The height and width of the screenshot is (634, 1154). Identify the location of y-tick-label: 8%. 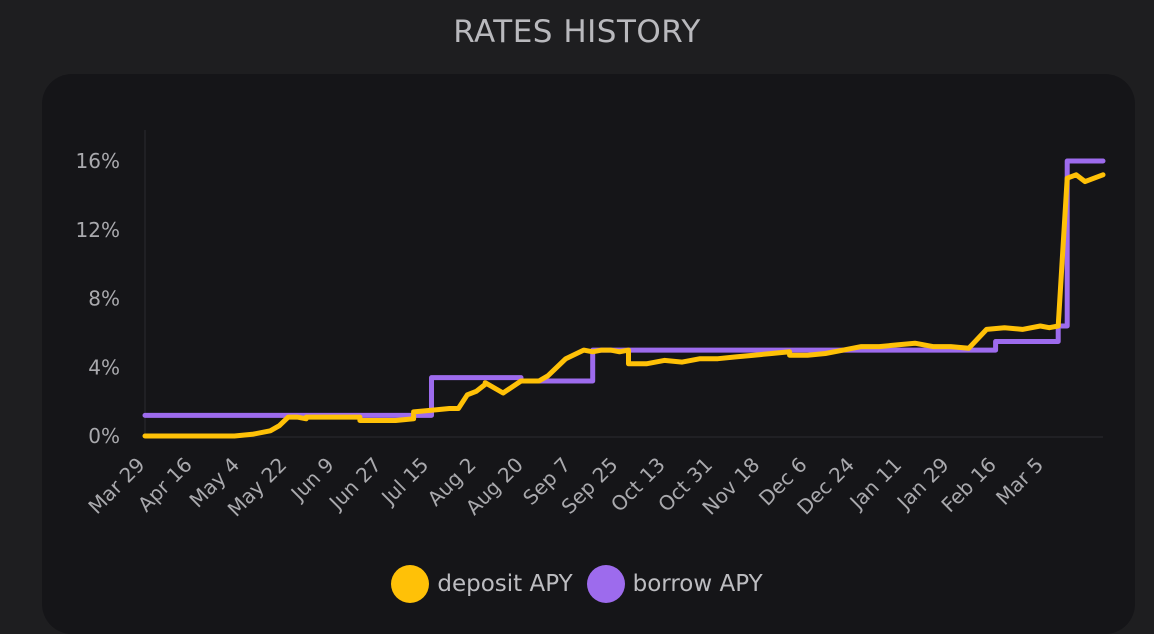
(104, 299).